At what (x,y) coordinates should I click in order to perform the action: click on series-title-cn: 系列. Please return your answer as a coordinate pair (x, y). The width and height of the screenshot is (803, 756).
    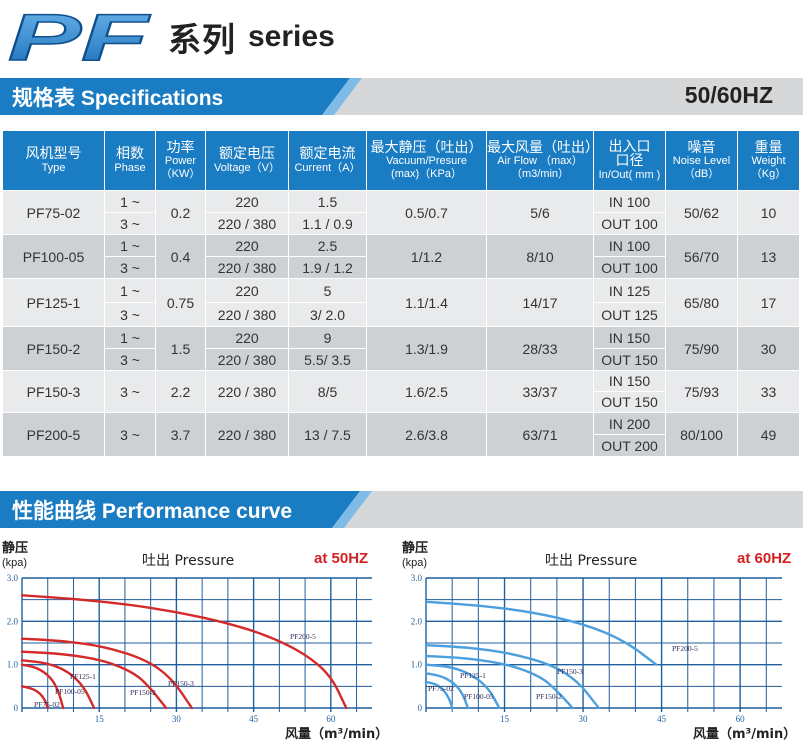
    Looking at the image, I should click on (202, 39).